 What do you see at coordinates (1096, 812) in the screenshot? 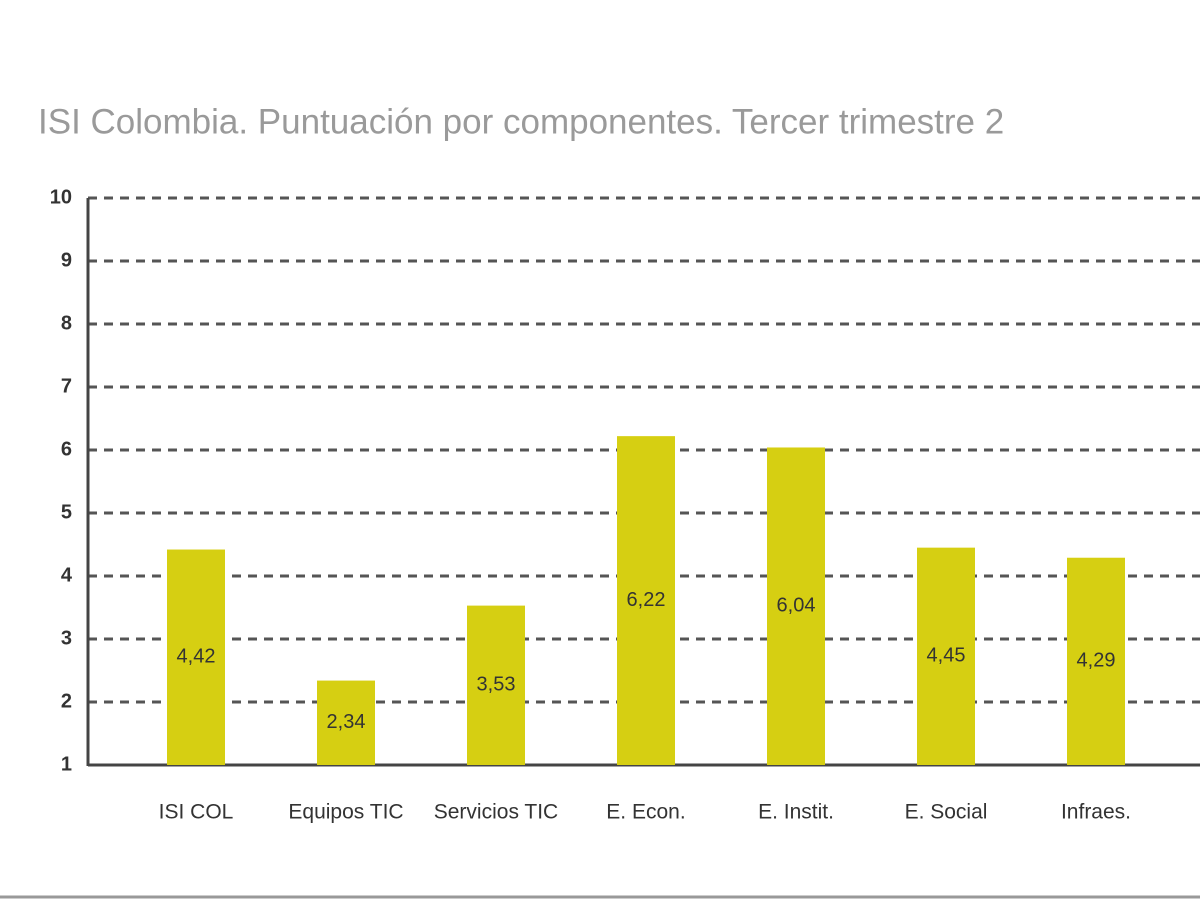
I see `x-tick-label: Infraes.` at bounding box center [1096, 812].